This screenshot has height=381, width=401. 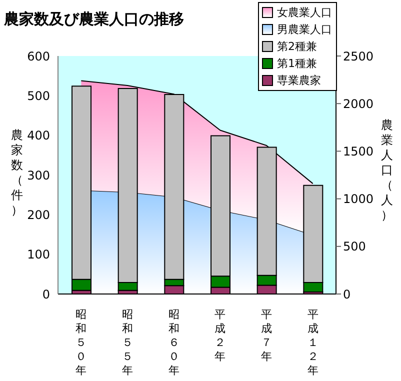 What do you see at coordinates (299, 80) in the screenshot?
I see `legend-label: 専業農家` at bounding box center [299, 80].